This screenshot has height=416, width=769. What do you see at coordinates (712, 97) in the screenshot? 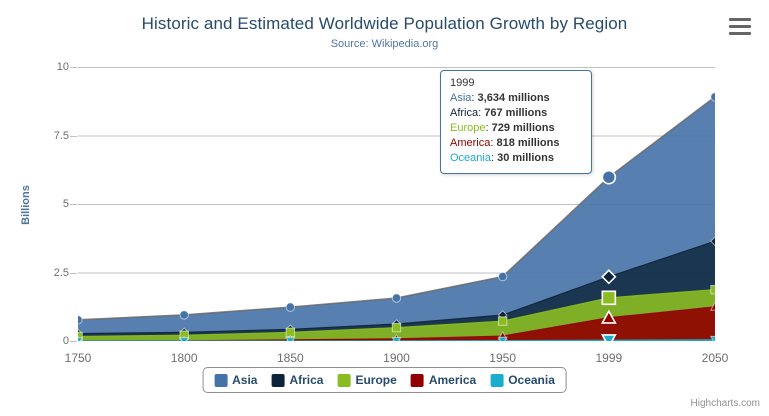
I see `data-point-asia-2050` at bounding box center [712, 97].